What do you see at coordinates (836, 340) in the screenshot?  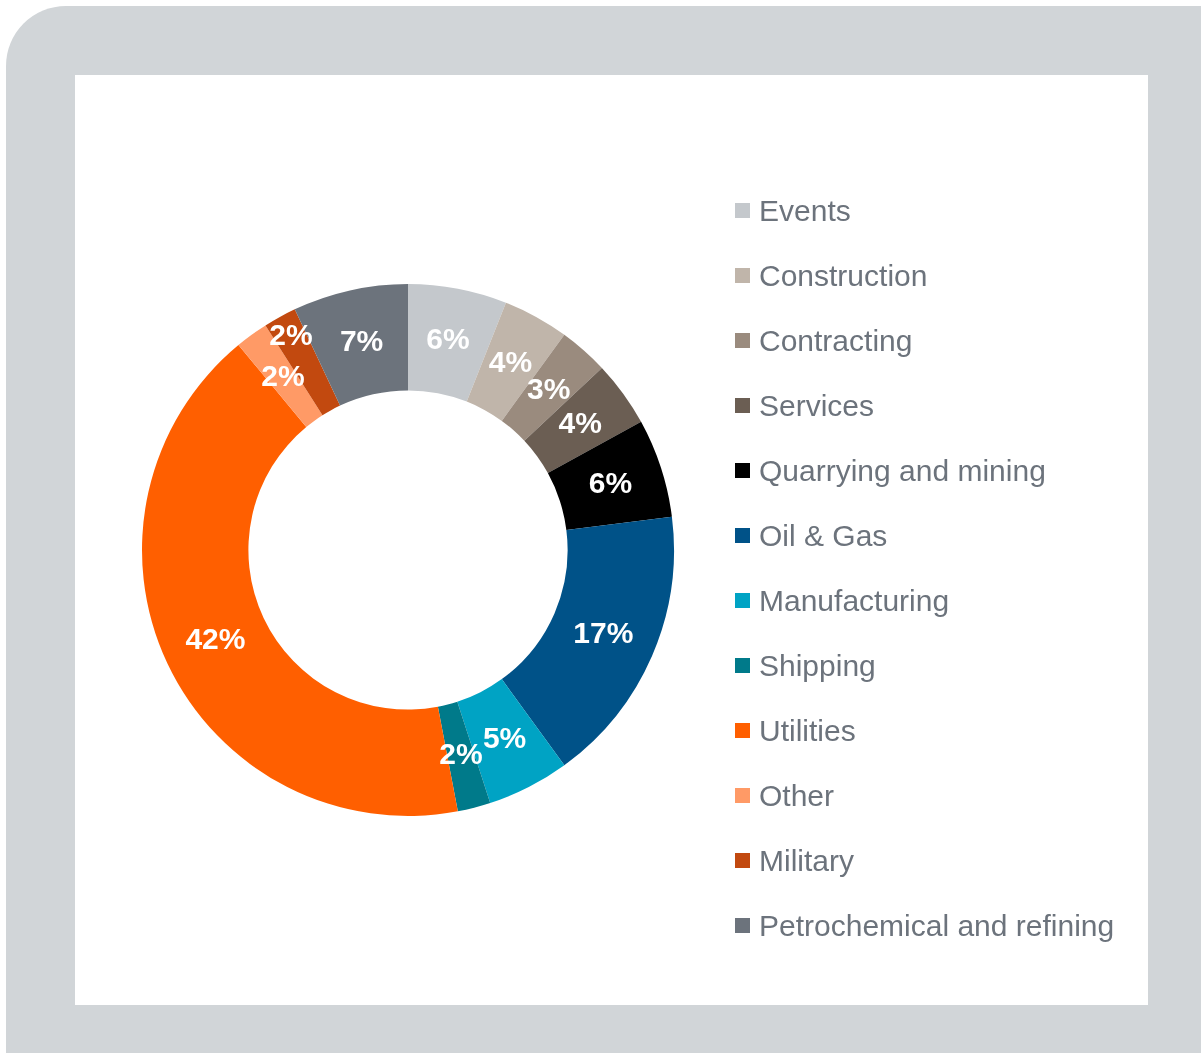 I see `legend-label: Contracting` at bounding box center [836, 340].